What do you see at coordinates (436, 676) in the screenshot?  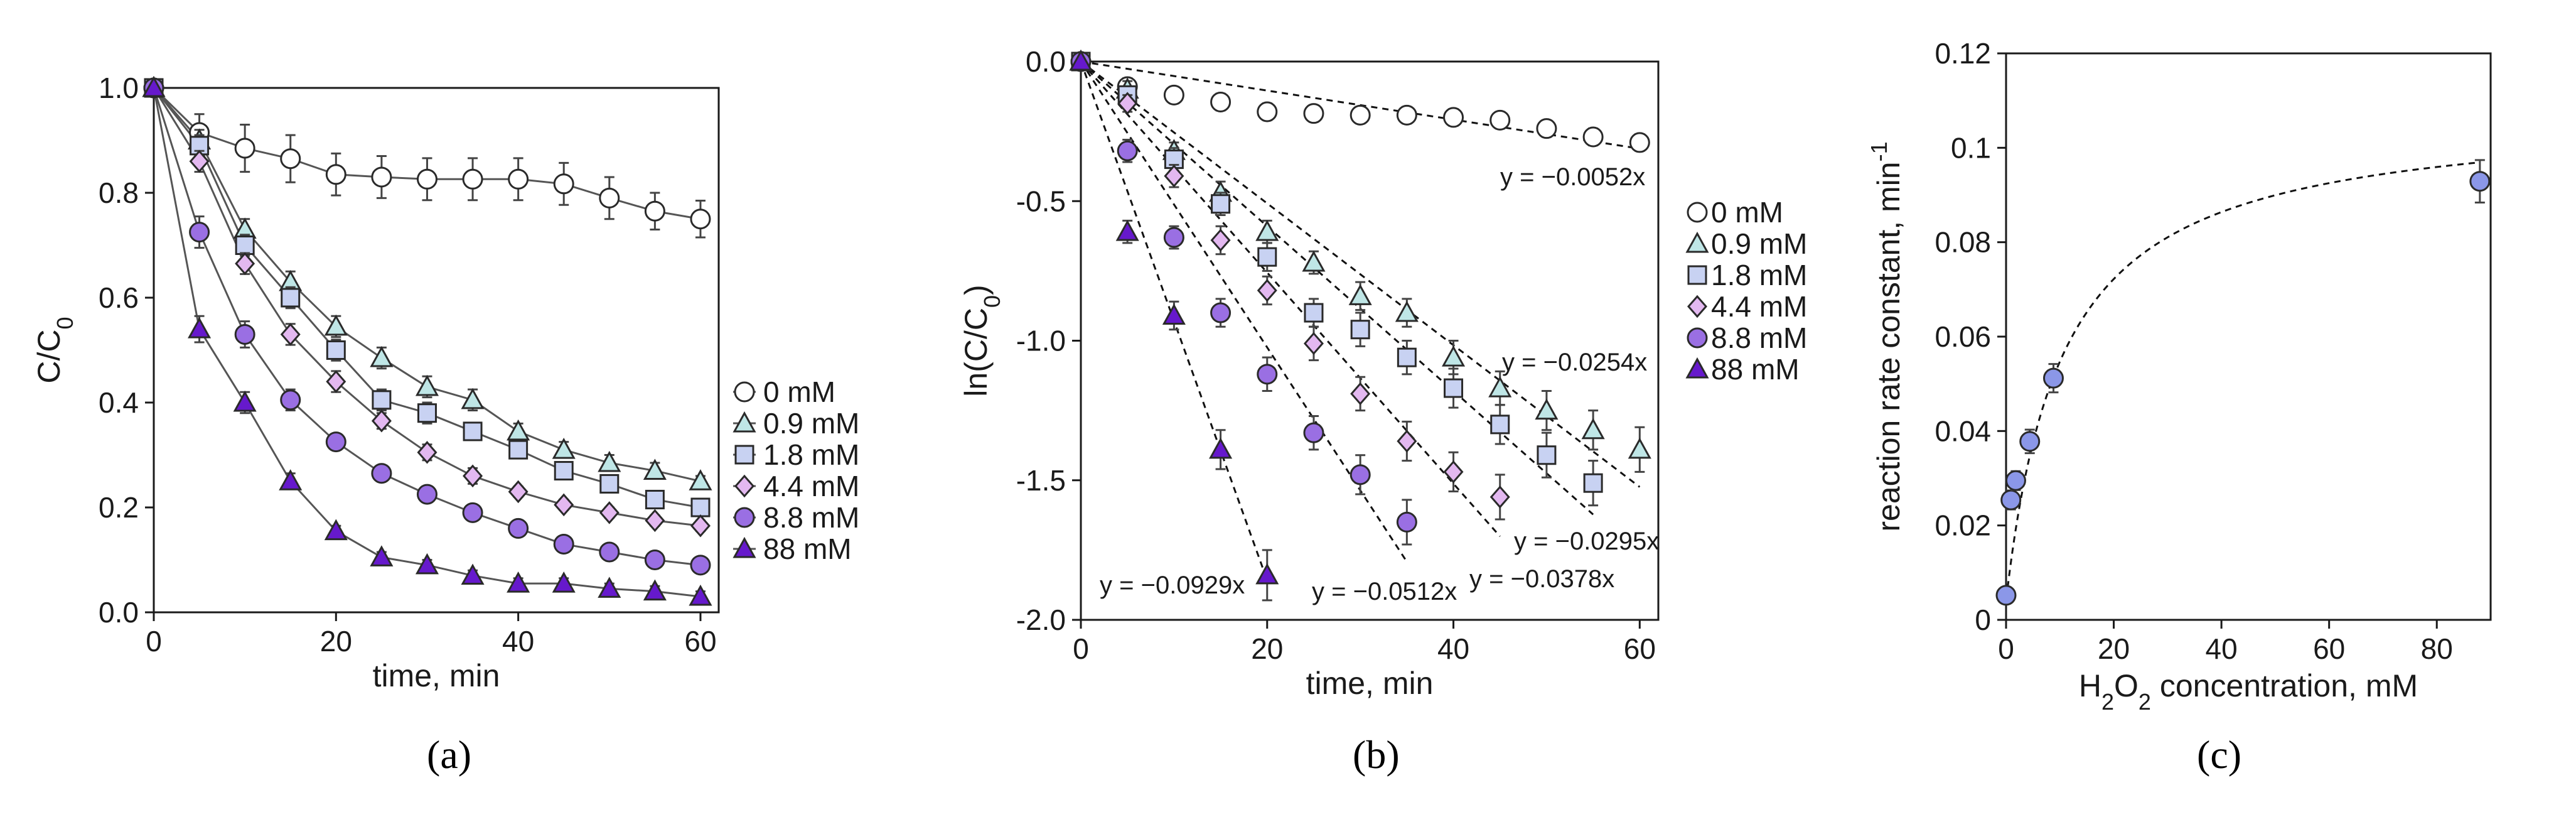 I see `x-axis-label: time, min` at bounding box center [436, 676].